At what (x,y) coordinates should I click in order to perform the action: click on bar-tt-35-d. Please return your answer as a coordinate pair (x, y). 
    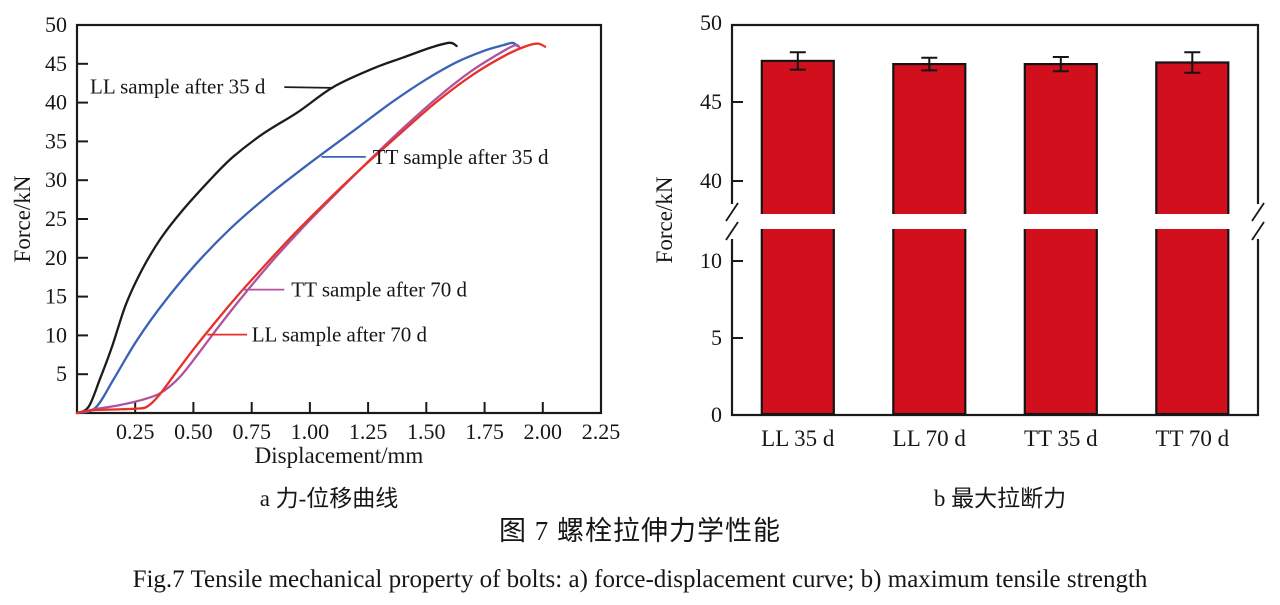
    Looking at the image, I should click on (1060, 239).